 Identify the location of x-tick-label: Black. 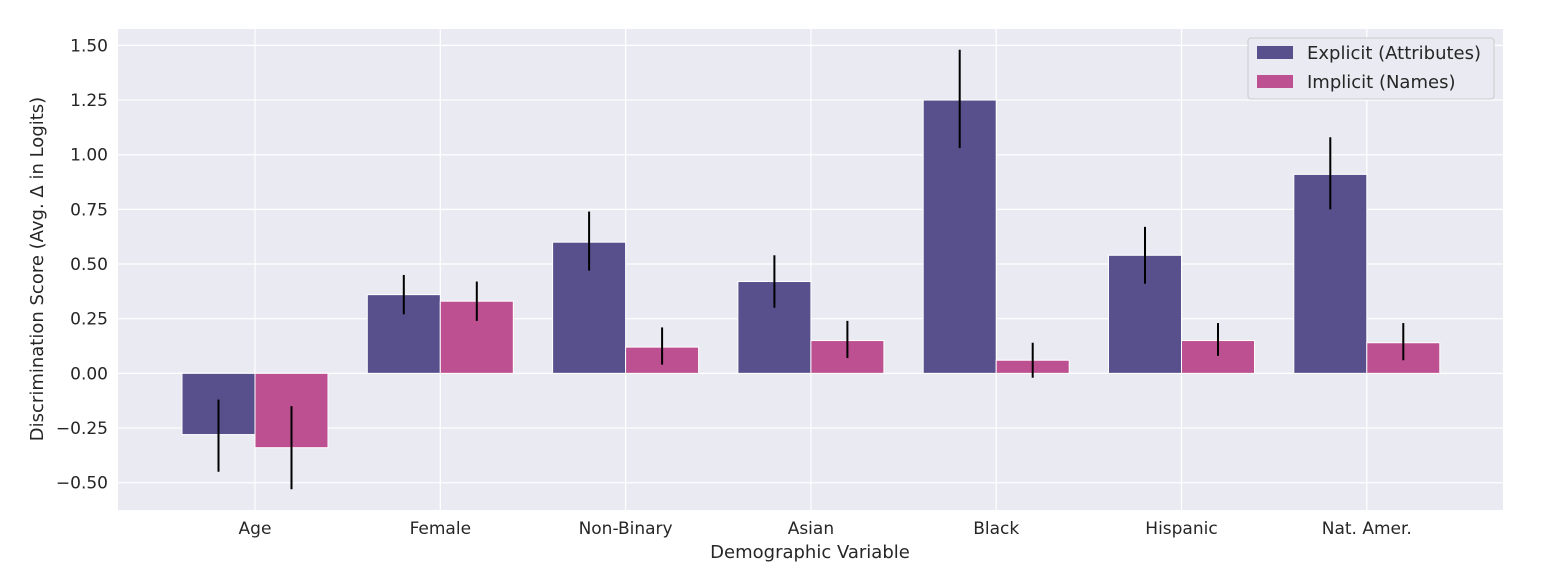
(996, 529).